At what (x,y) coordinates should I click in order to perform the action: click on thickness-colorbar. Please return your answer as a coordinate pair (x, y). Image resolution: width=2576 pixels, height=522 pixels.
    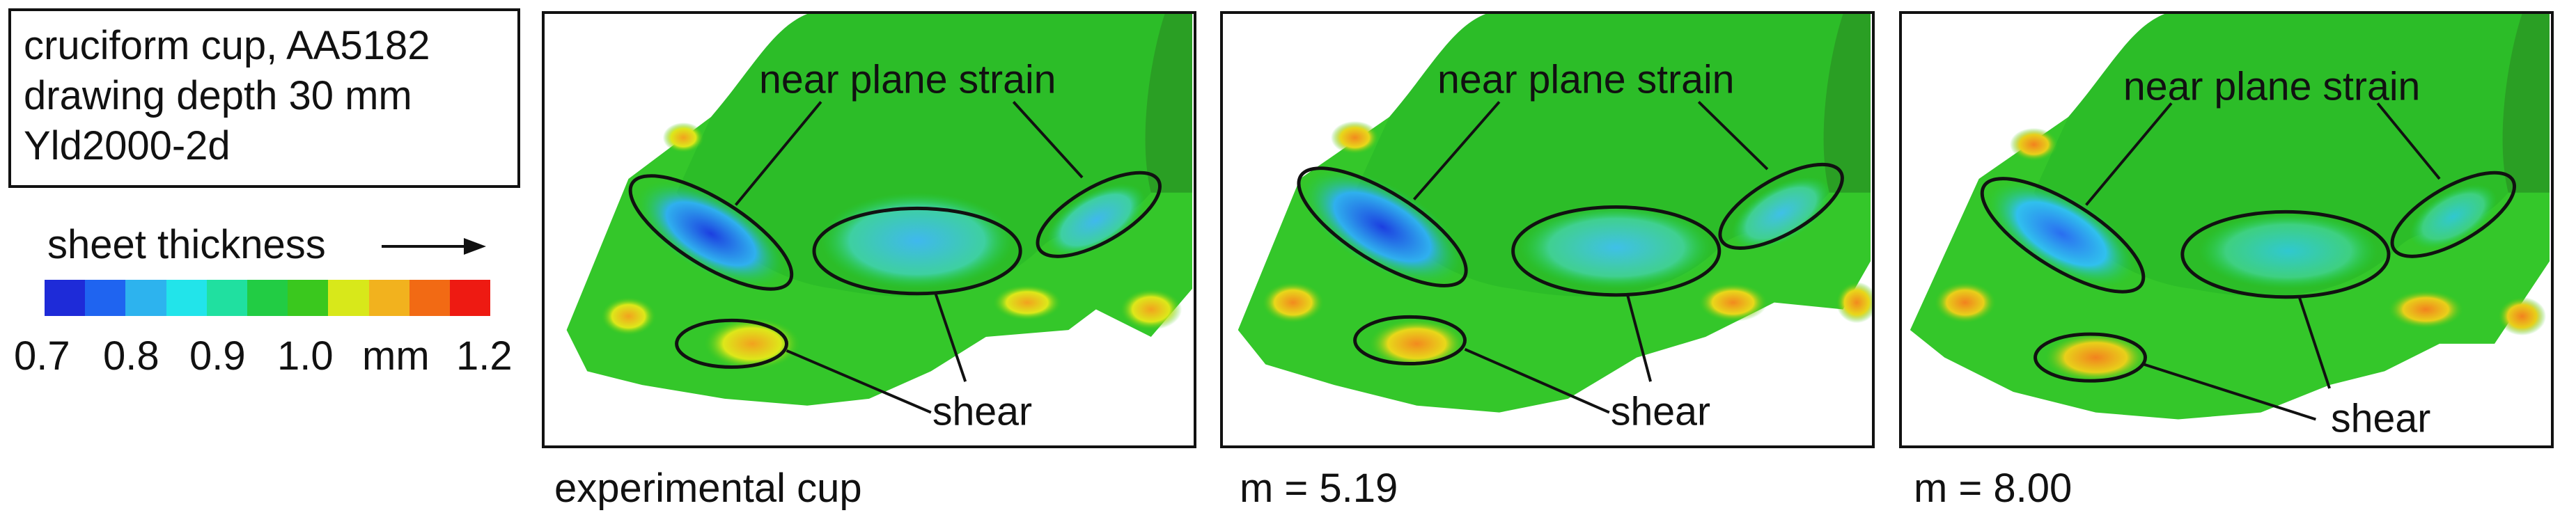
    Looking at the image, I should click on (268, 298).